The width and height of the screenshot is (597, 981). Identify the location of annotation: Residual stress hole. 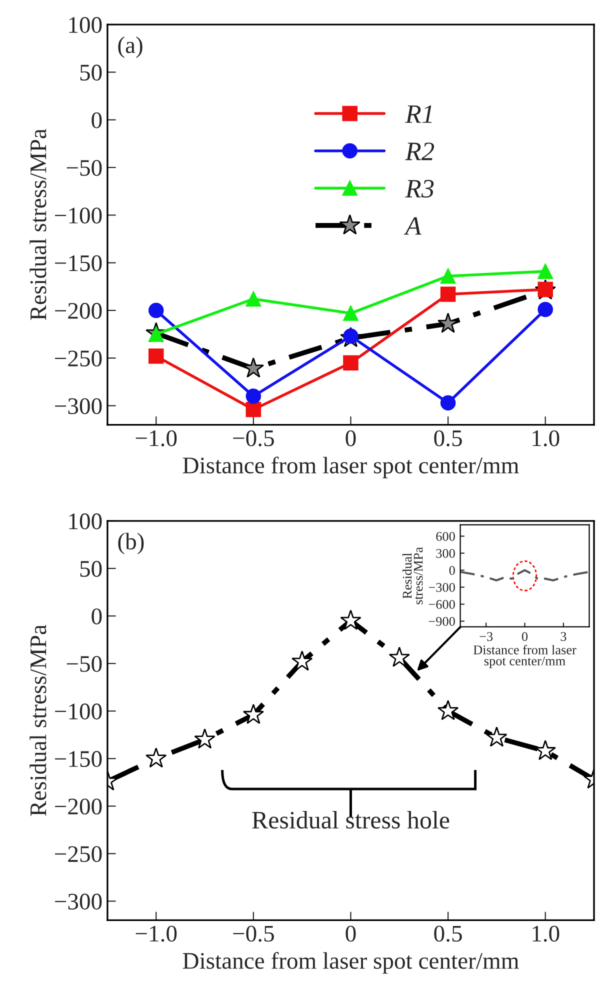
(351, 820).